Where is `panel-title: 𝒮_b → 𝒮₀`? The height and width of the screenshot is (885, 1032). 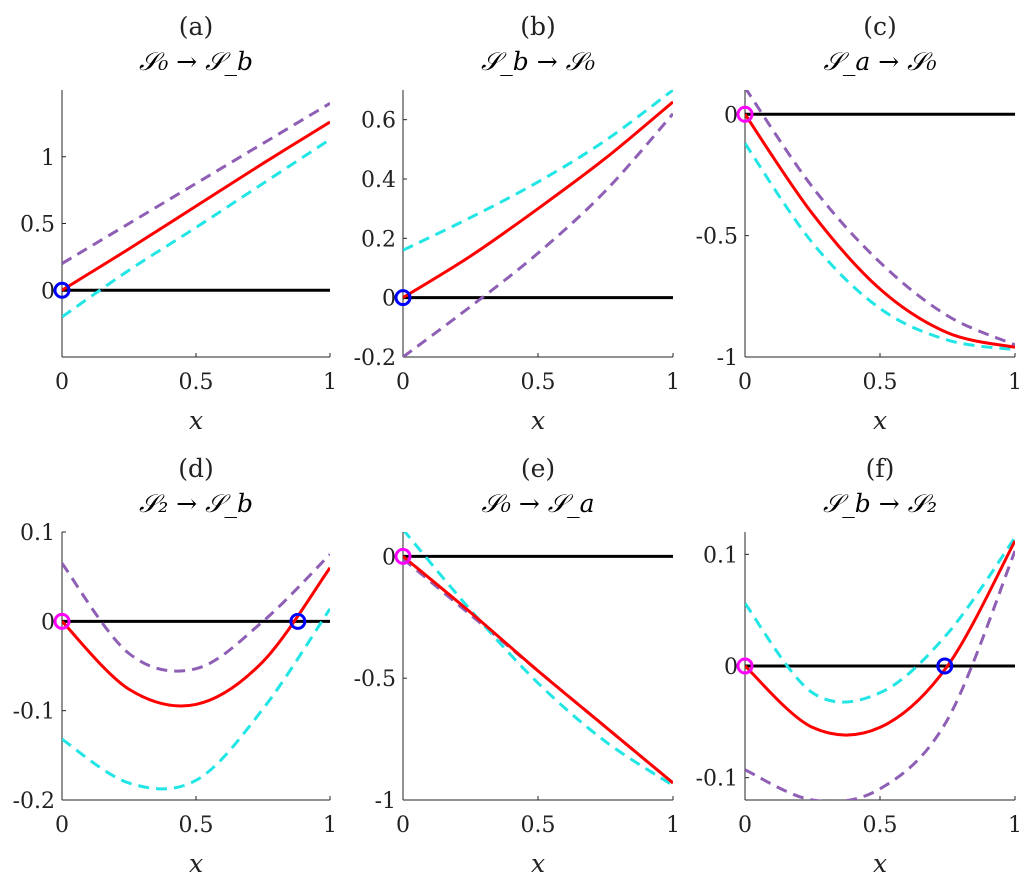 panel-title: 𝒮_b → 𝒮₀ is located at coordinates (538, 61).